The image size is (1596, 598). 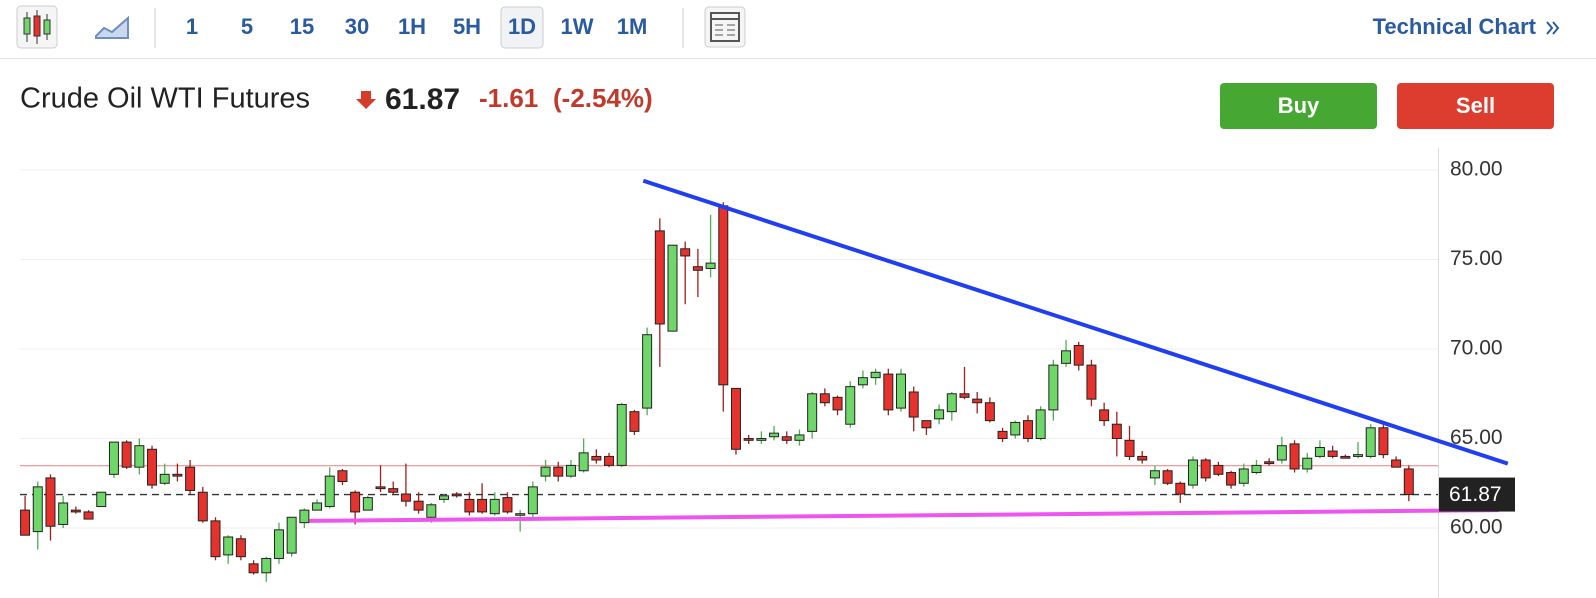 I want to click on interval-group: 1 5 15 30 1H 5H 1D 1W 1M, so click(x=417, y=27).